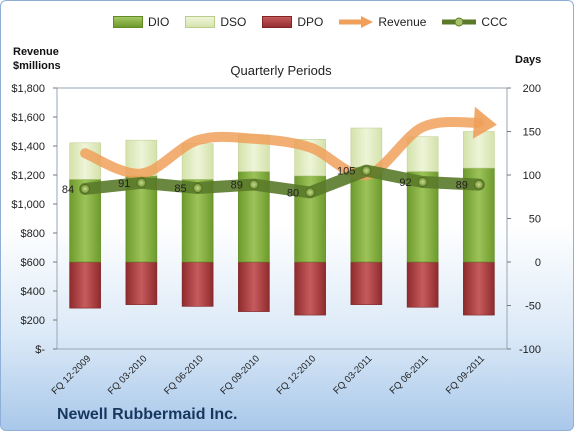 The image size is (576, 433). What do you see at coordinates (28, 89) in the screenshot?
I see `left-axis-tick-label: $1,800` at bounding box center [28, 89].